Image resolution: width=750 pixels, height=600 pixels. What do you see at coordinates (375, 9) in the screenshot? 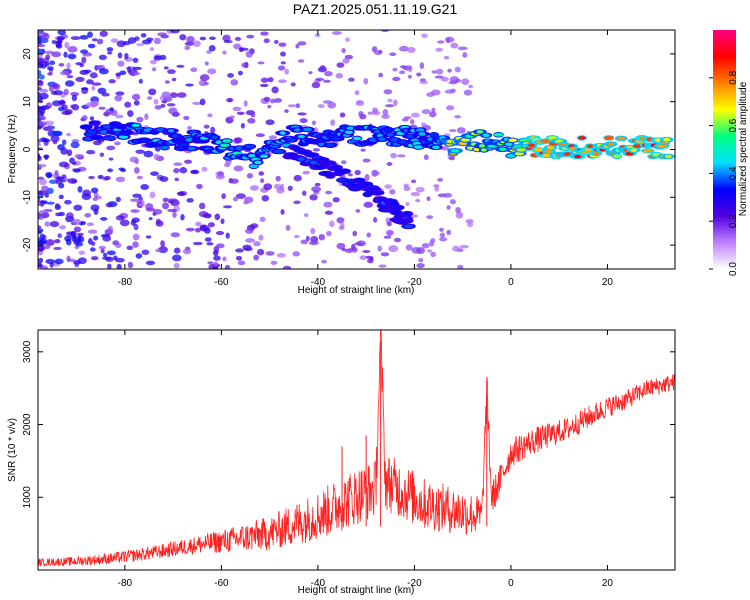
I see `chart-title: PAZ1.2025.051.11.19.G21` at bounding box center [375, 9].